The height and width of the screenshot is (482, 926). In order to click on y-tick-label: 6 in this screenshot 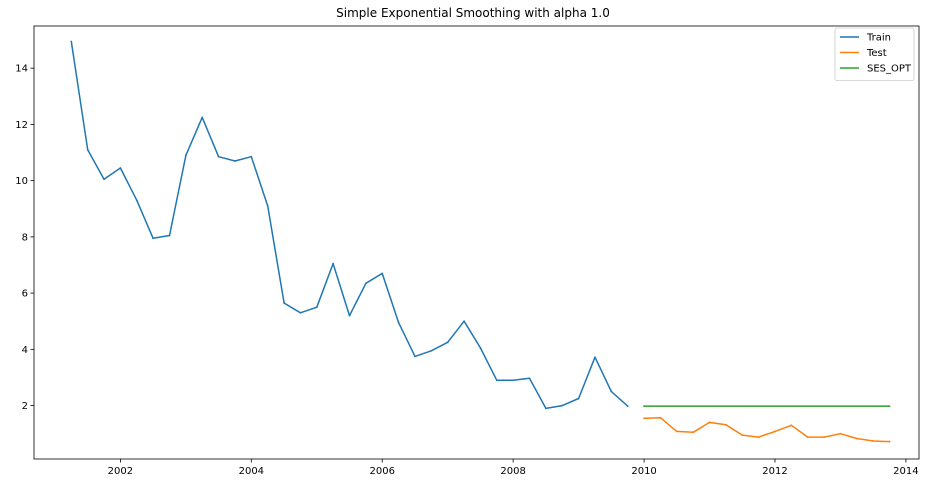, I will do `click(25, 294)`.